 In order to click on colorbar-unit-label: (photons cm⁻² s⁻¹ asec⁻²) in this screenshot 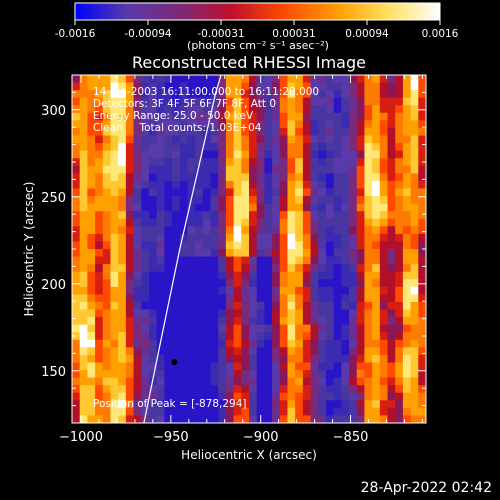, I will do `click(258, 45)`.